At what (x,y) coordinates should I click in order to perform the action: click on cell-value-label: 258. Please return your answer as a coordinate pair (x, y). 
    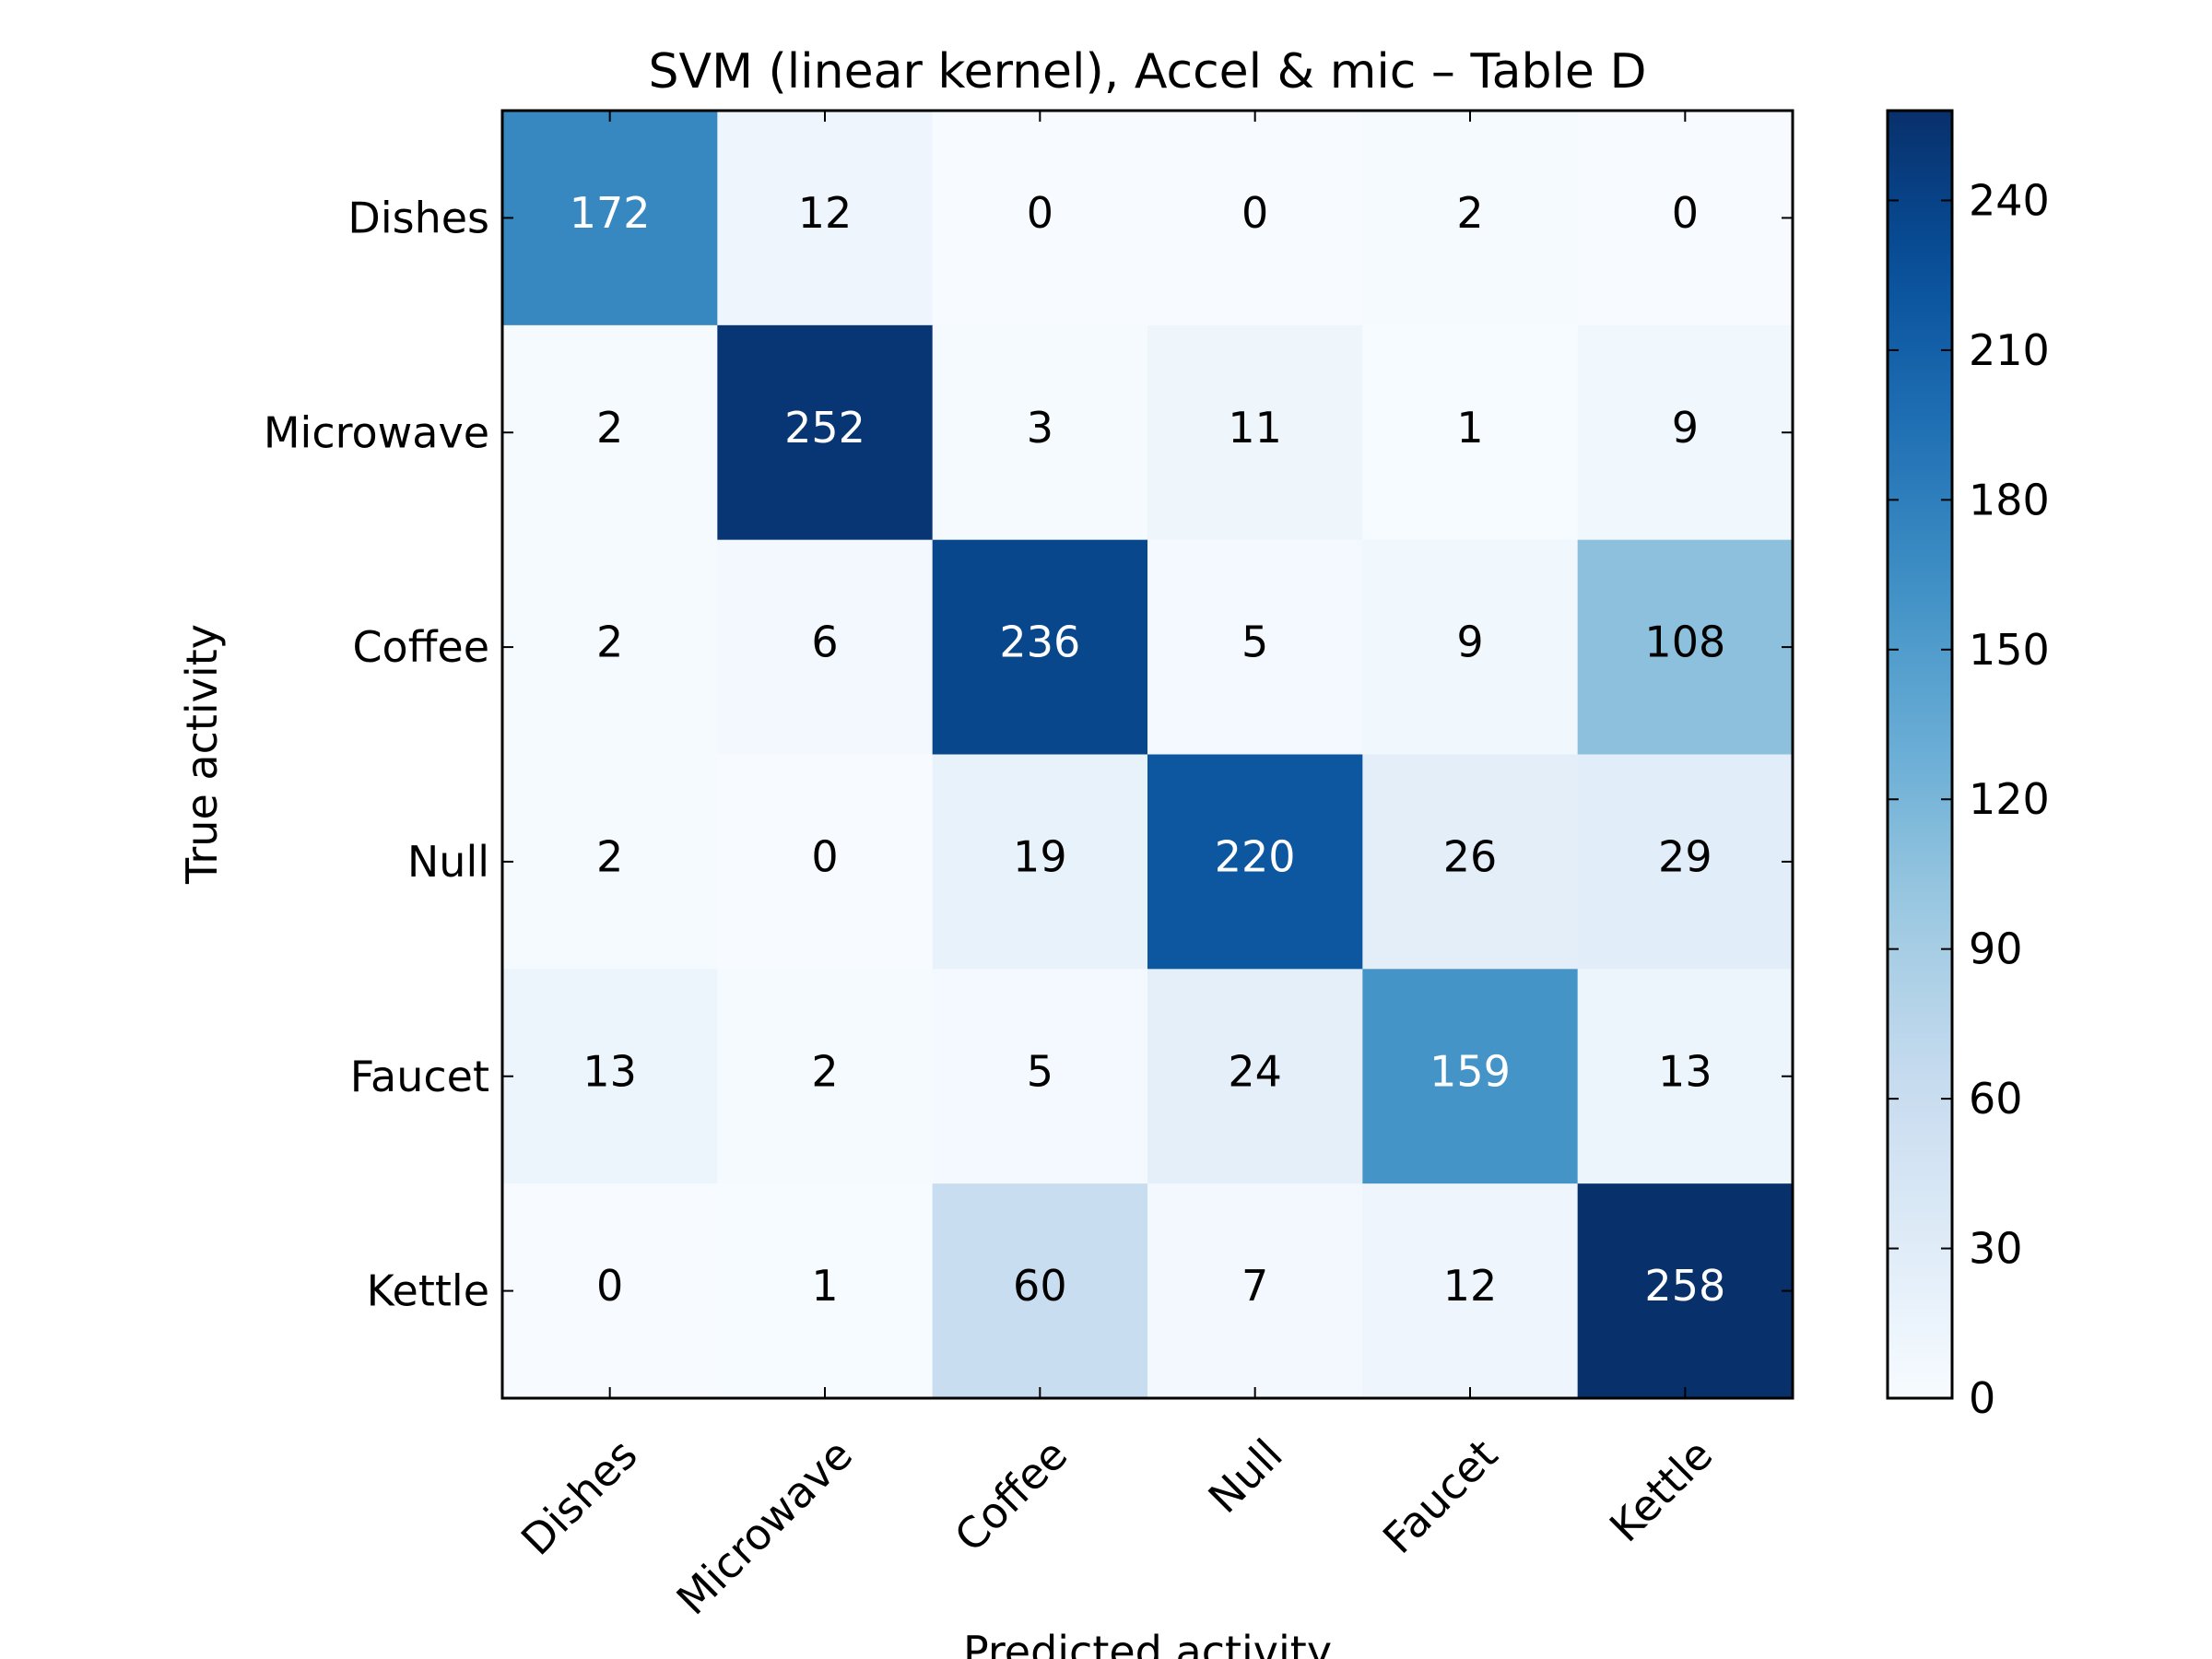
    Looking at the image, I should click on (1684, 1286).